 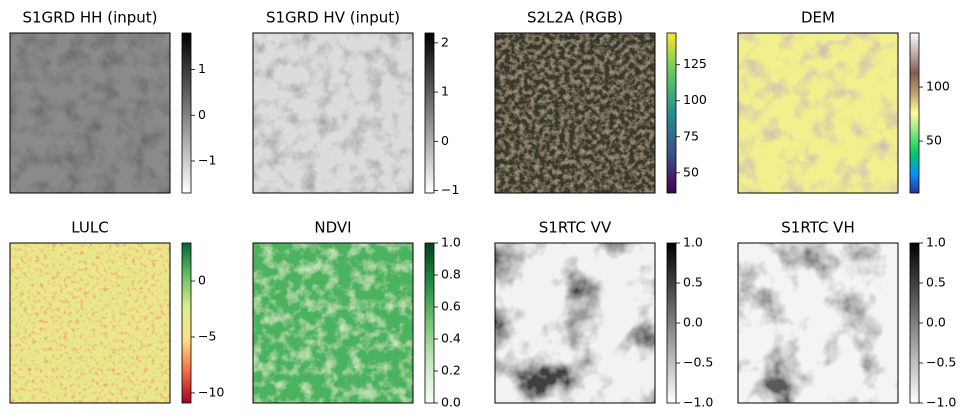 What do you see at coordinates (575, 18) in the screenshot?
I see `panel-title: S2L2A (RGB)` at bounding box center [575, 18].